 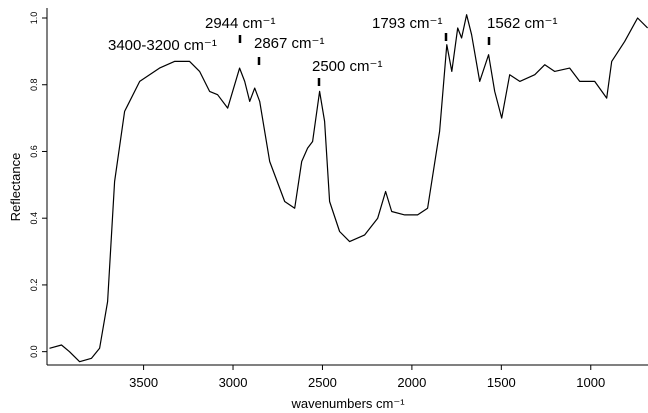 I want to click on y-tick-label: 0.8, so click(x=34, y=84).